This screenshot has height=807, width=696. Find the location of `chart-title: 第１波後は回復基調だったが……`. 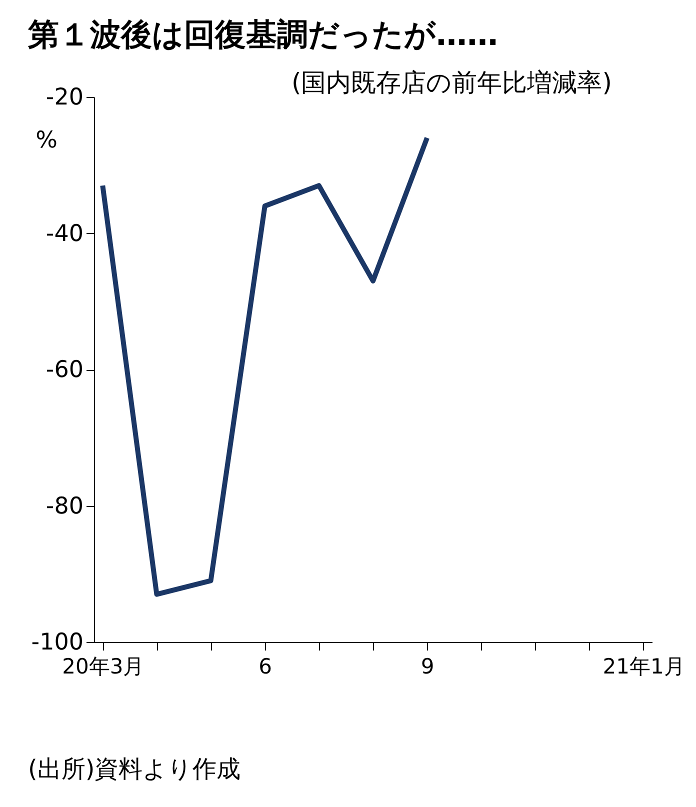

chart-title: 第１波後は回復基調だったが…… is located at coordinates (263, 35).